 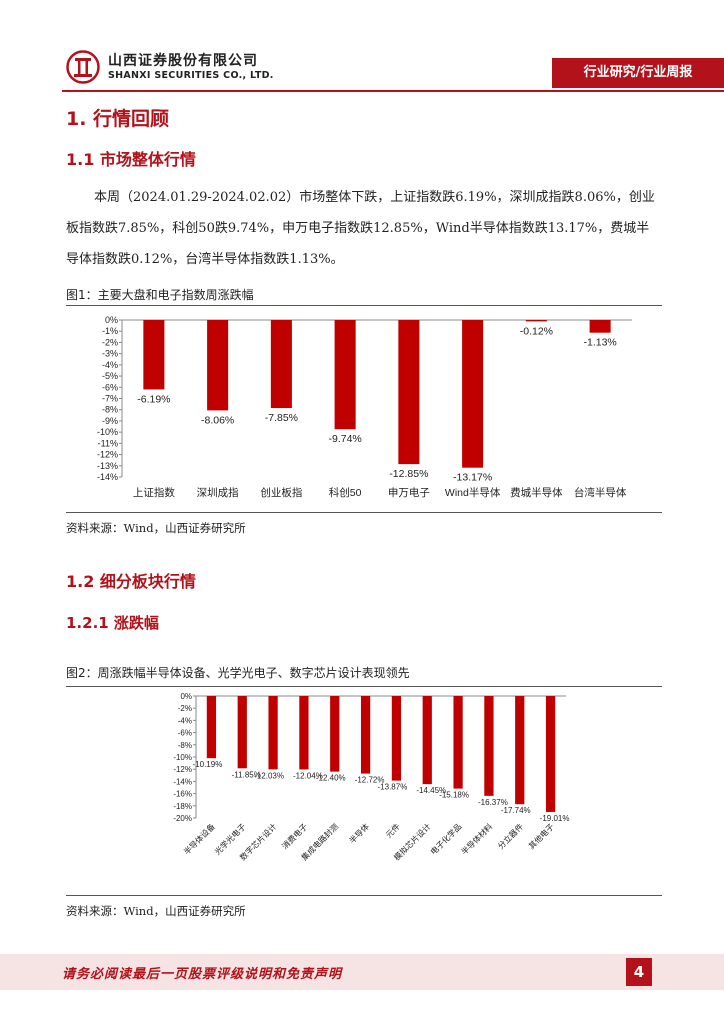 I want to click on section-heading-1-1: 1.1 市场整体行情, so click(x=131, y=159).